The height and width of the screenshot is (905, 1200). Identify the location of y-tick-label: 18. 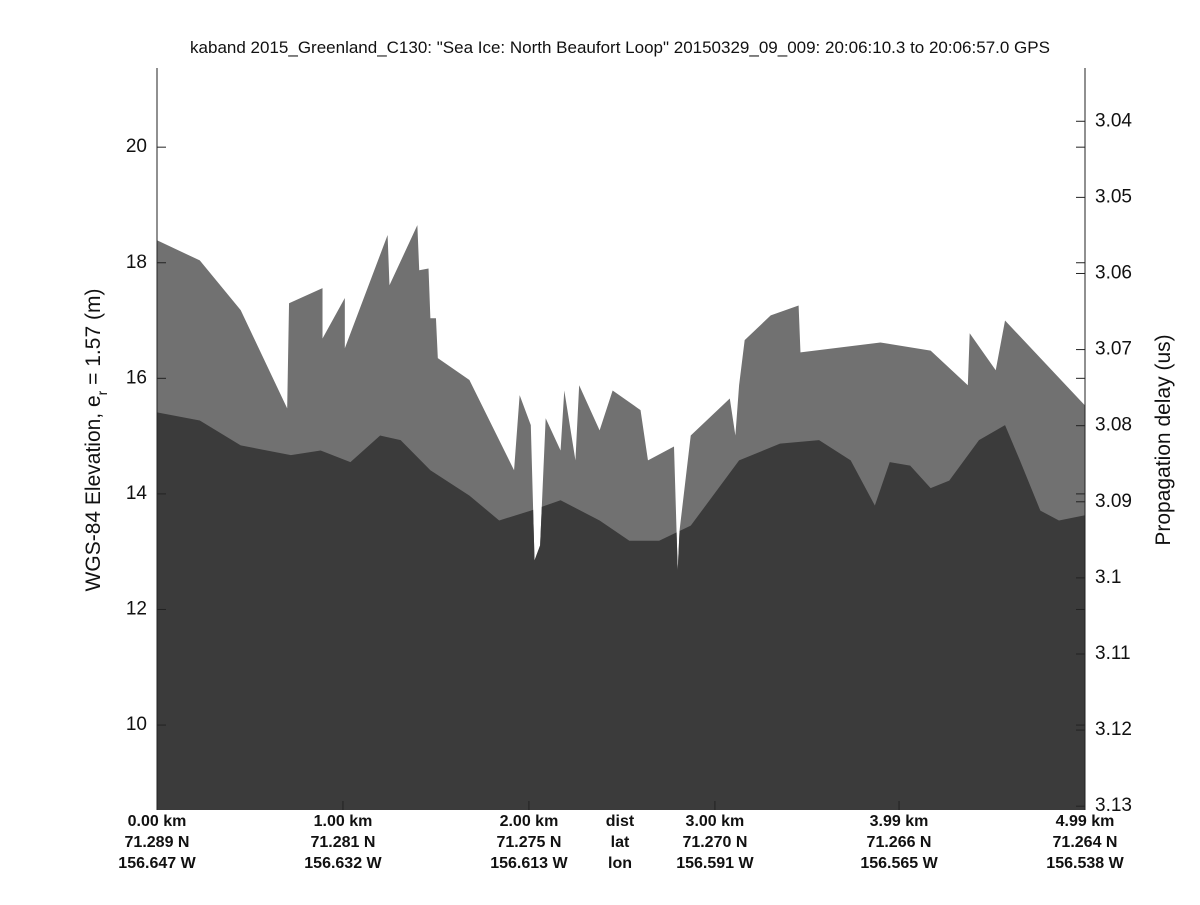
(136, 262).